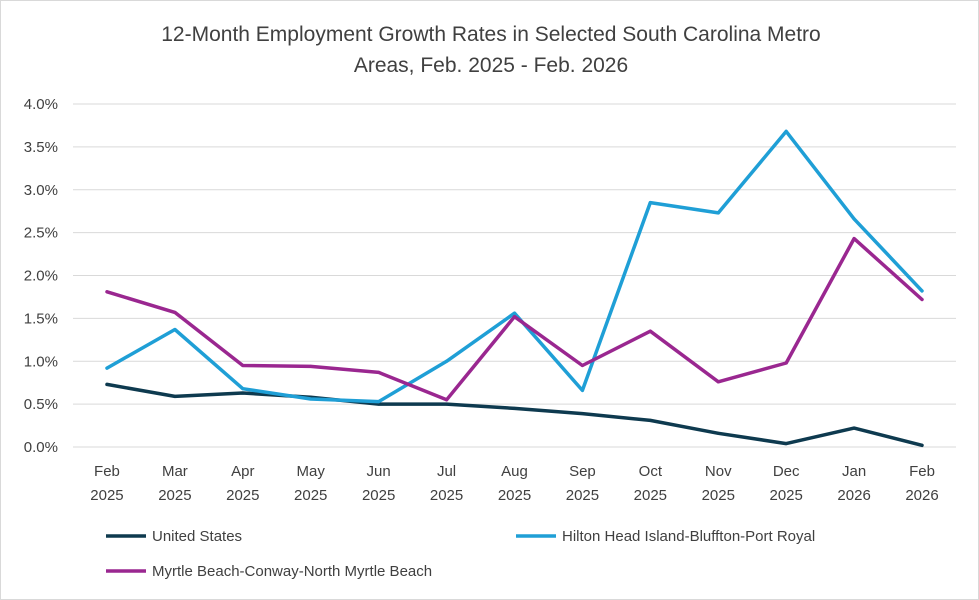  Describe the element at coordinates (41, 233) in the screenshot. I see `y-tick-label: 2.5%` at that location.